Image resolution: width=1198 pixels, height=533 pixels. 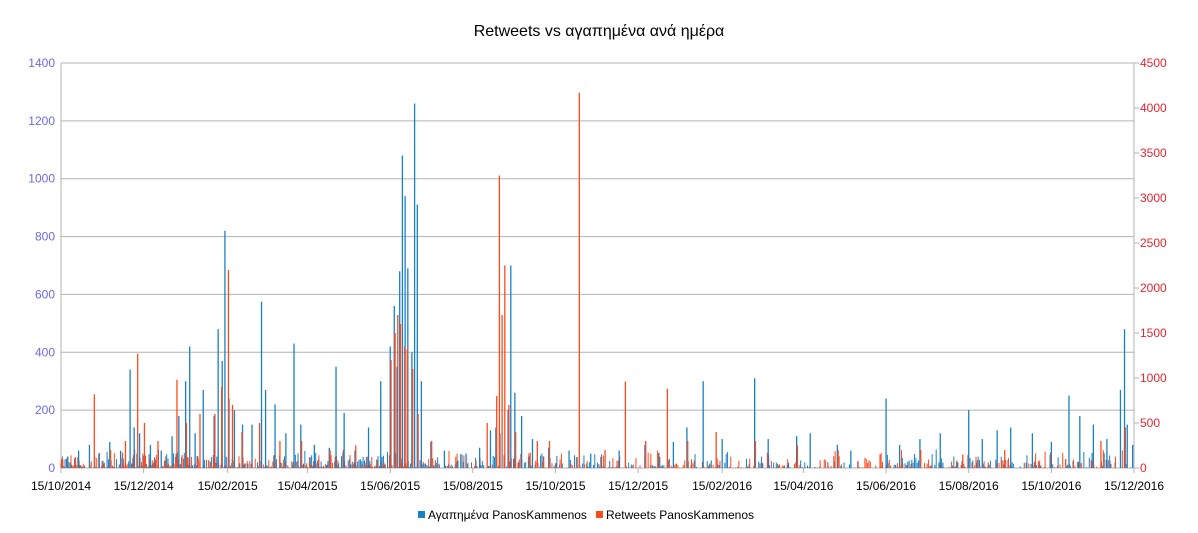 I want to click on chart-title: Retweets vs αγαπημένα ανά ημέρα, so click(x=599, y=31).